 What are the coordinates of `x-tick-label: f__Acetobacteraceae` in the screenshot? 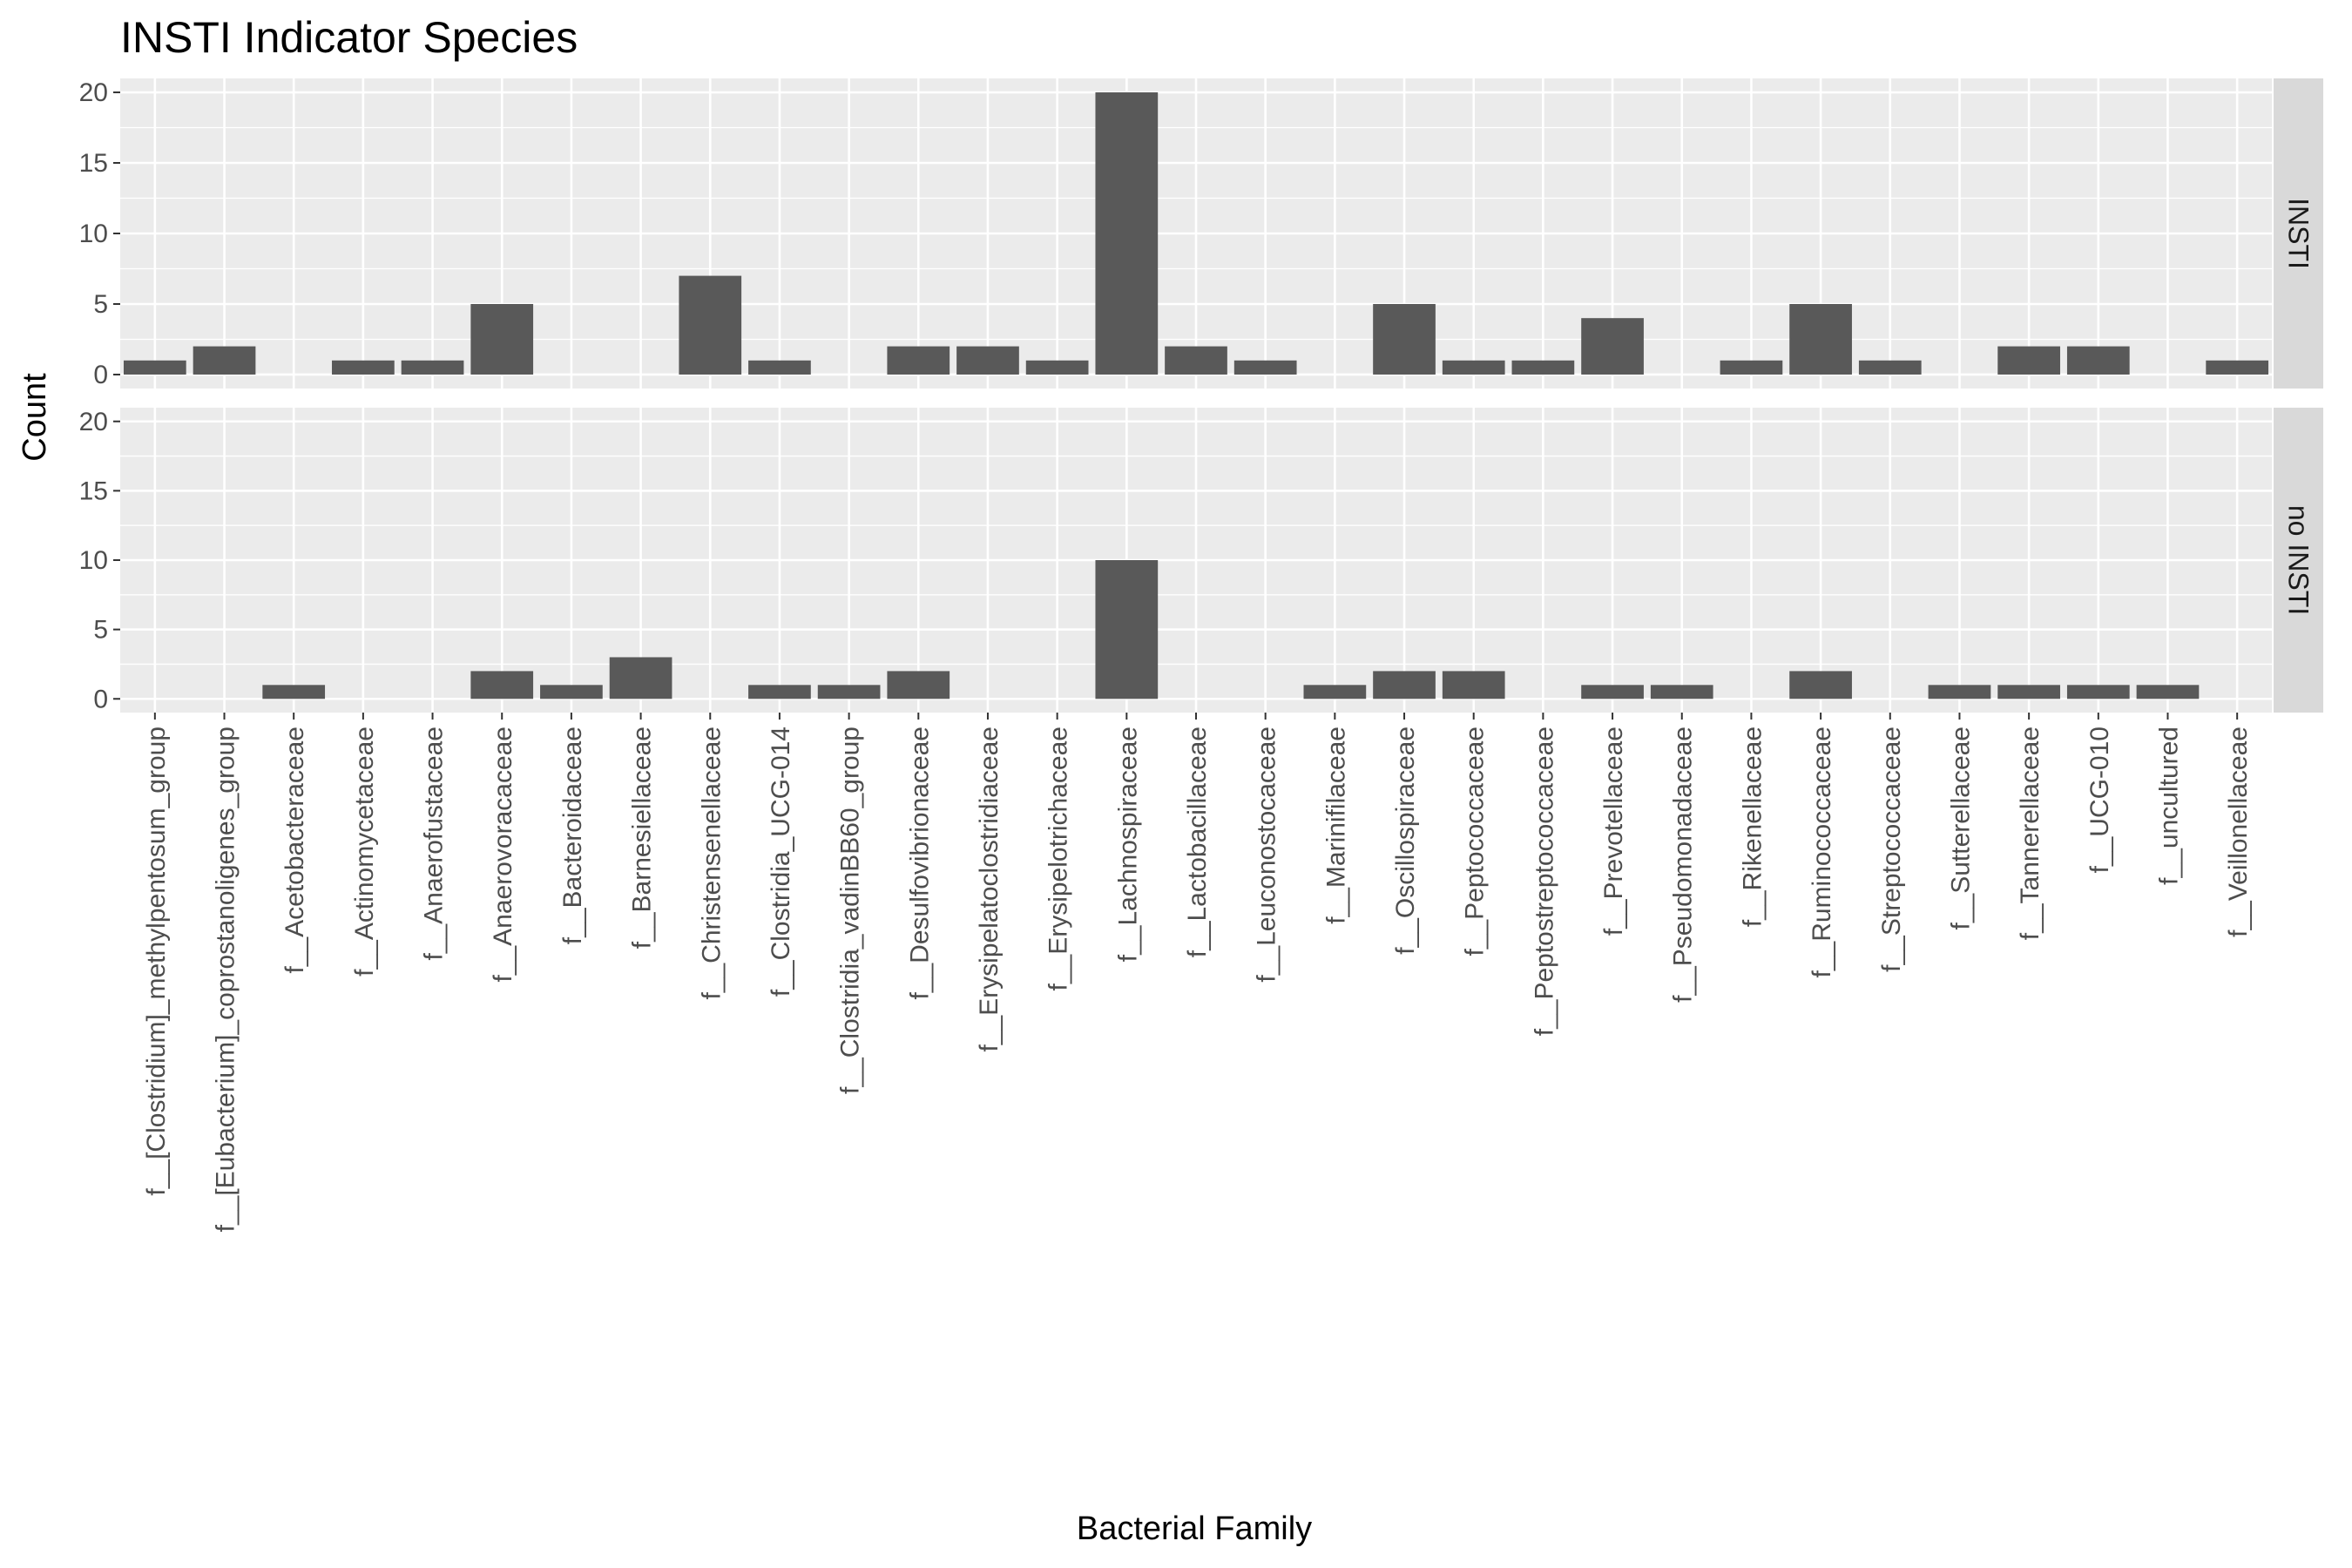 It's located at (294, 850).